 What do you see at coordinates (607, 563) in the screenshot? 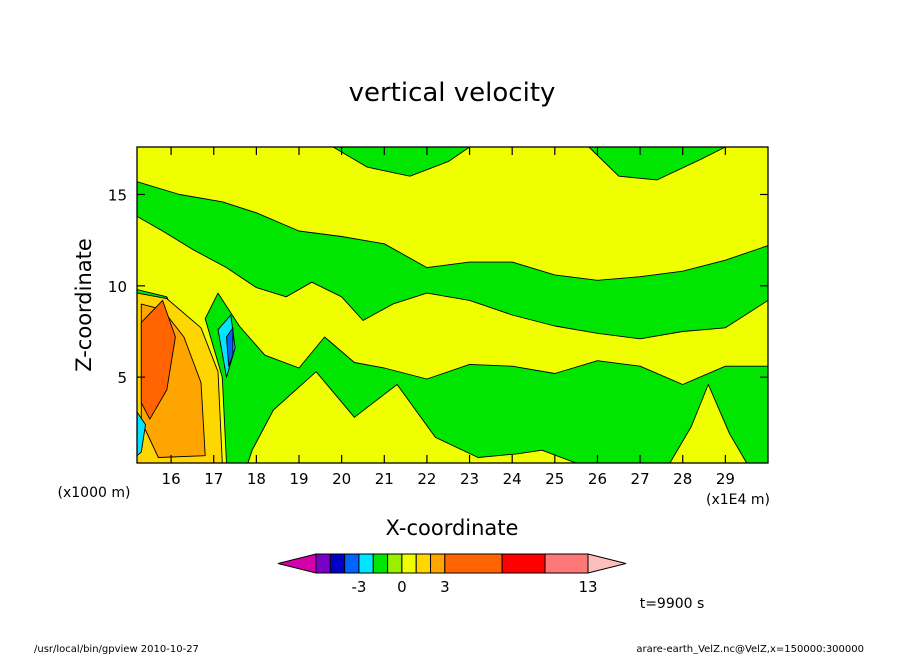
I see `colorbar-upper-extension` at bounding box center [607, 563].